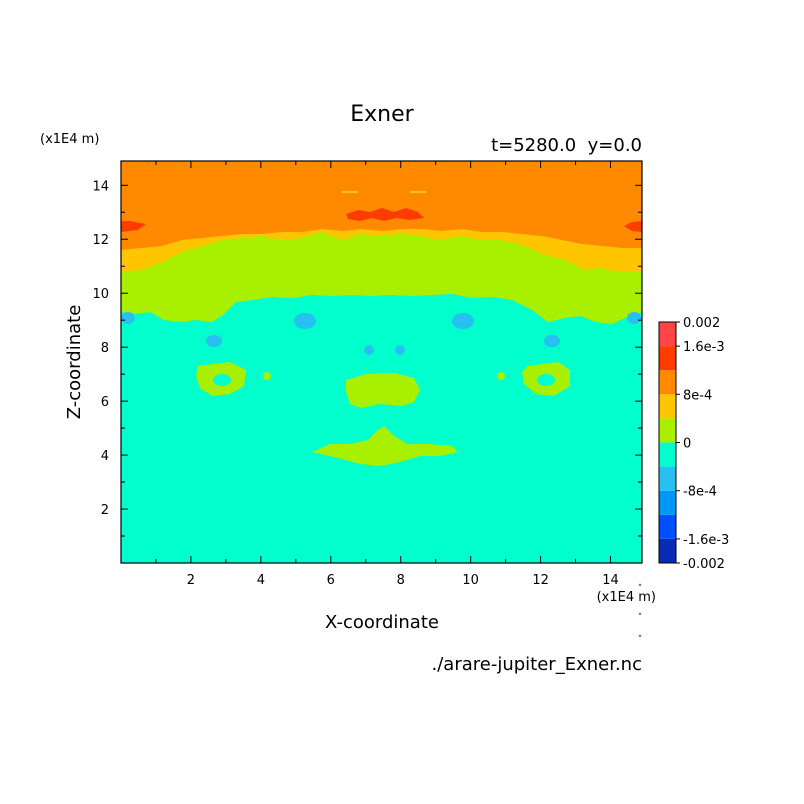 The image size is (804, 804). Describe the element at coordinates (105, 402) in the screenshot. I see `y-tick-label: 6` at that location.